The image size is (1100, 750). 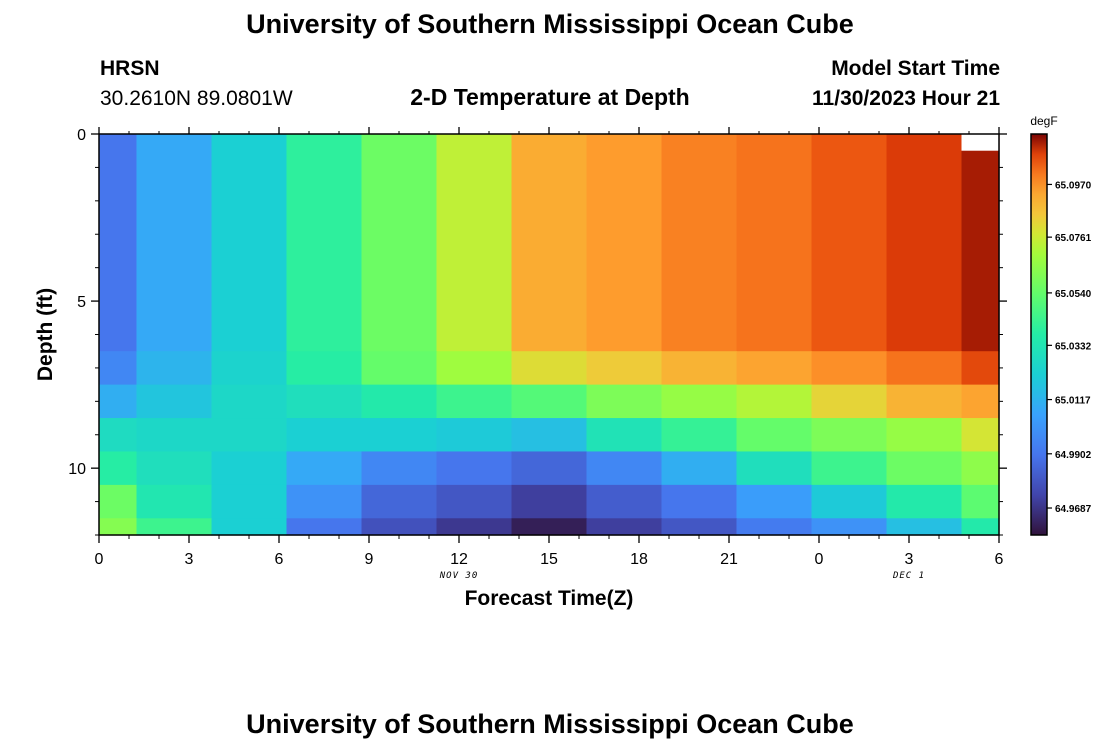 I want to click on model-start-label: Model Start Time, so click(x=915, y=68).